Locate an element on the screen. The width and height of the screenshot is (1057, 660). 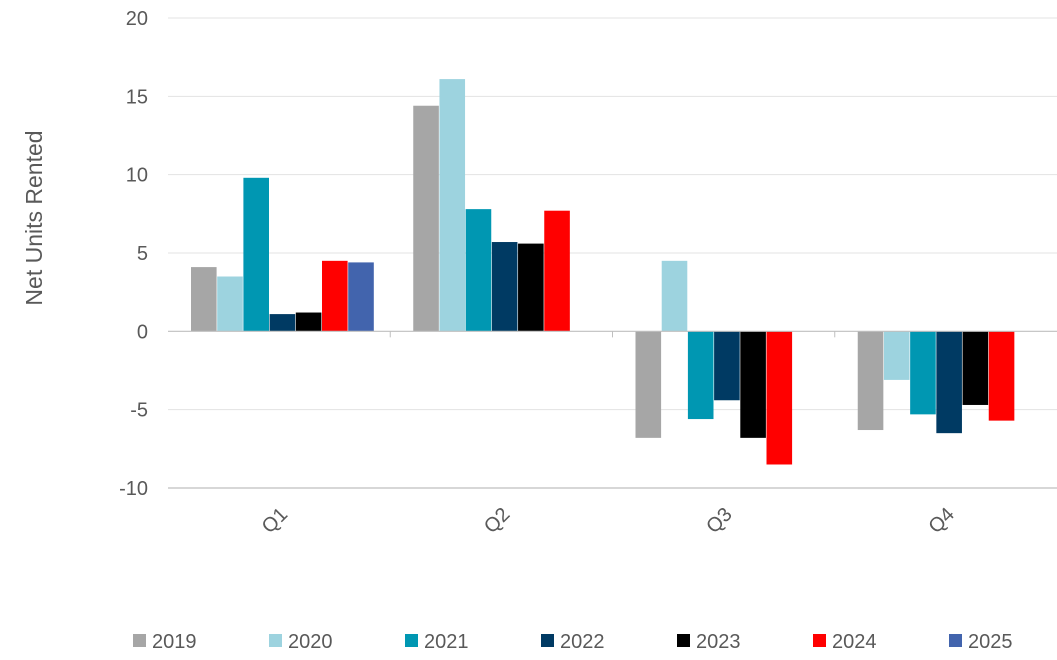
legend-swatch-2025 is located at coordinates (955, 640).